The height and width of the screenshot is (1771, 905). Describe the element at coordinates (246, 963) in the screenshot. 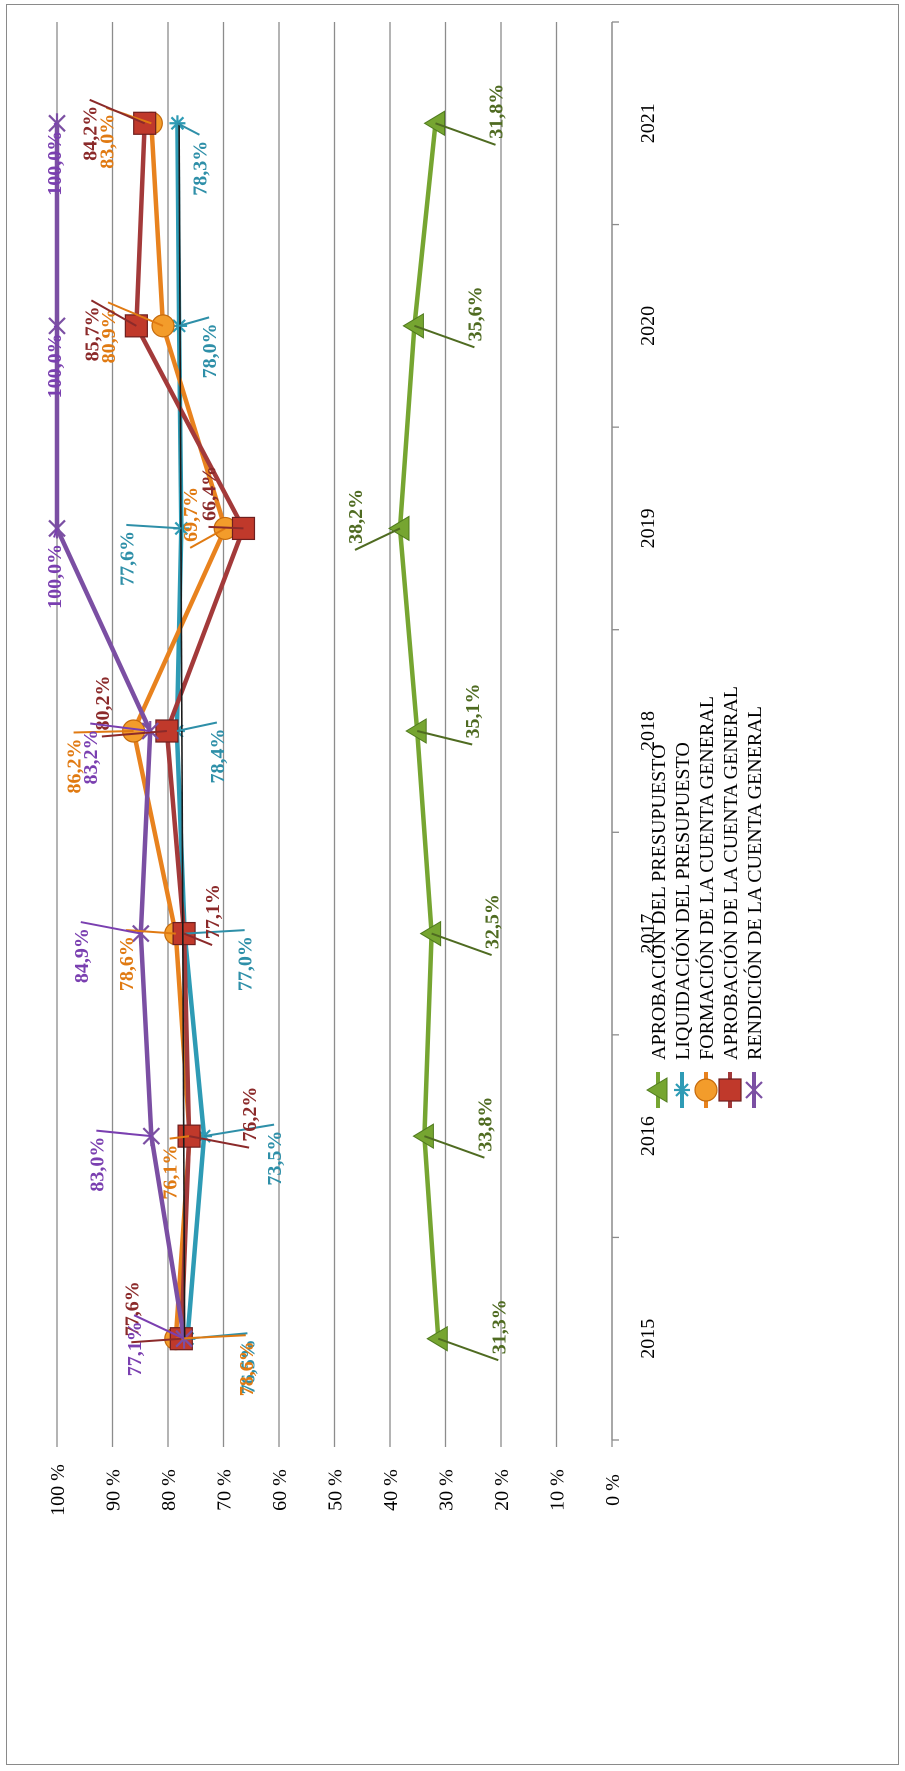

I see `data-label: 77,0%` at that location.